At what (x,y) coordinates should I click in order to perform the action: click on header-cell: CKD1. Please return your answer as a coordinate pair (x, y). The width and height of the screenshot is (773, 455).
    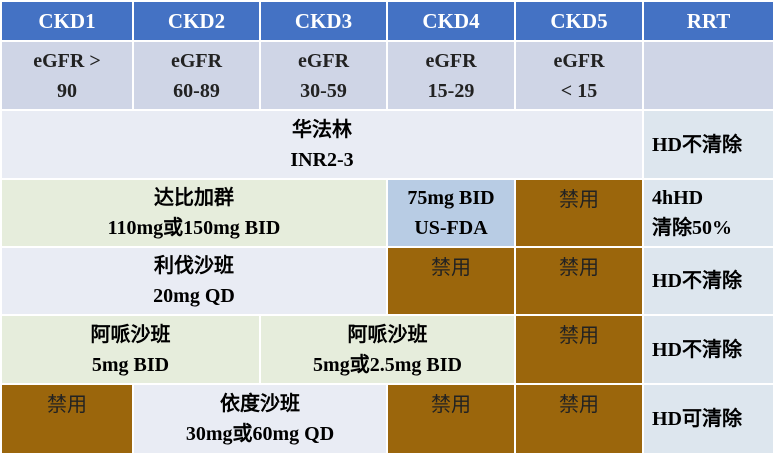
    Looking at the image, I should click on (67, 21).